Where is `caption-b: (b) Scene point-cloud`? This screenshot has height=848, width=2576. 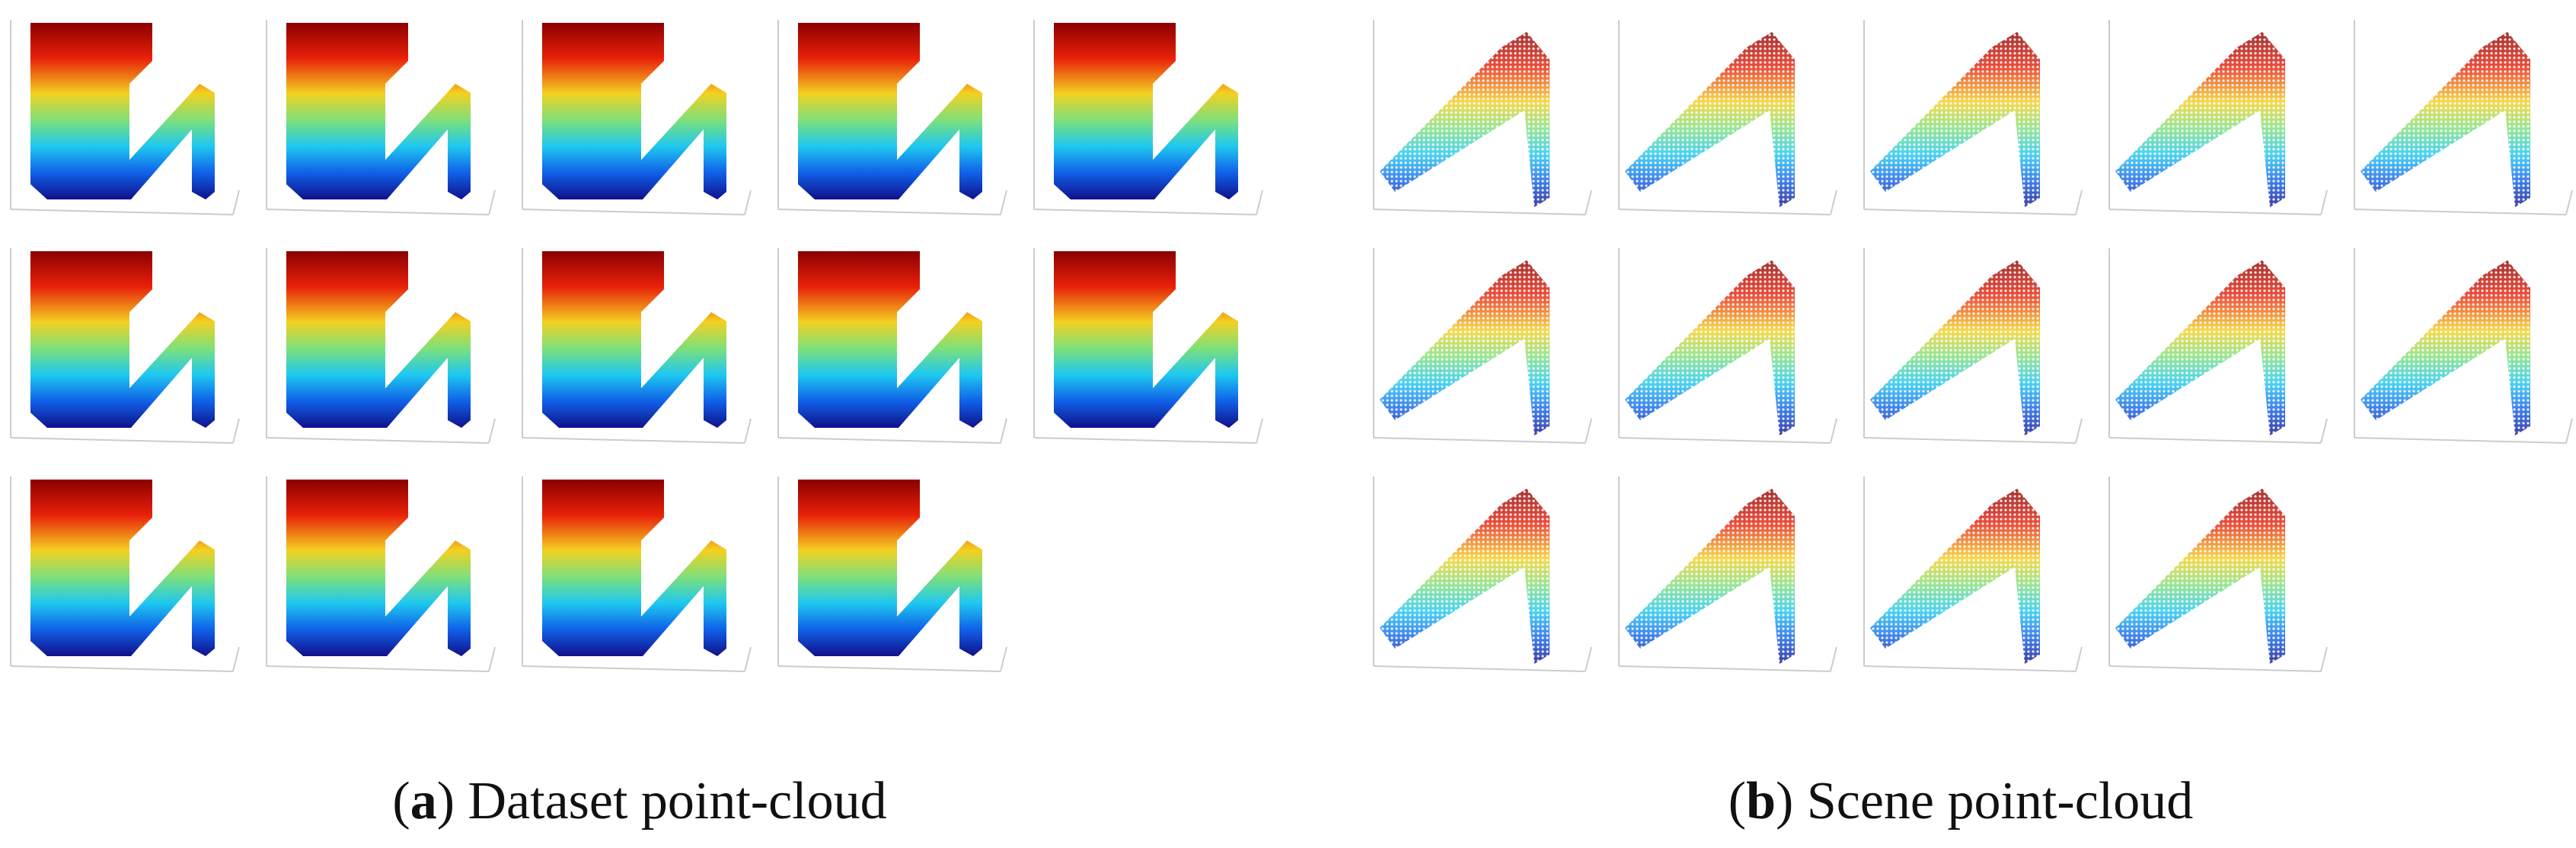
caption-b: (b) Scene point-cloud is located at coordinates (1961, 801).